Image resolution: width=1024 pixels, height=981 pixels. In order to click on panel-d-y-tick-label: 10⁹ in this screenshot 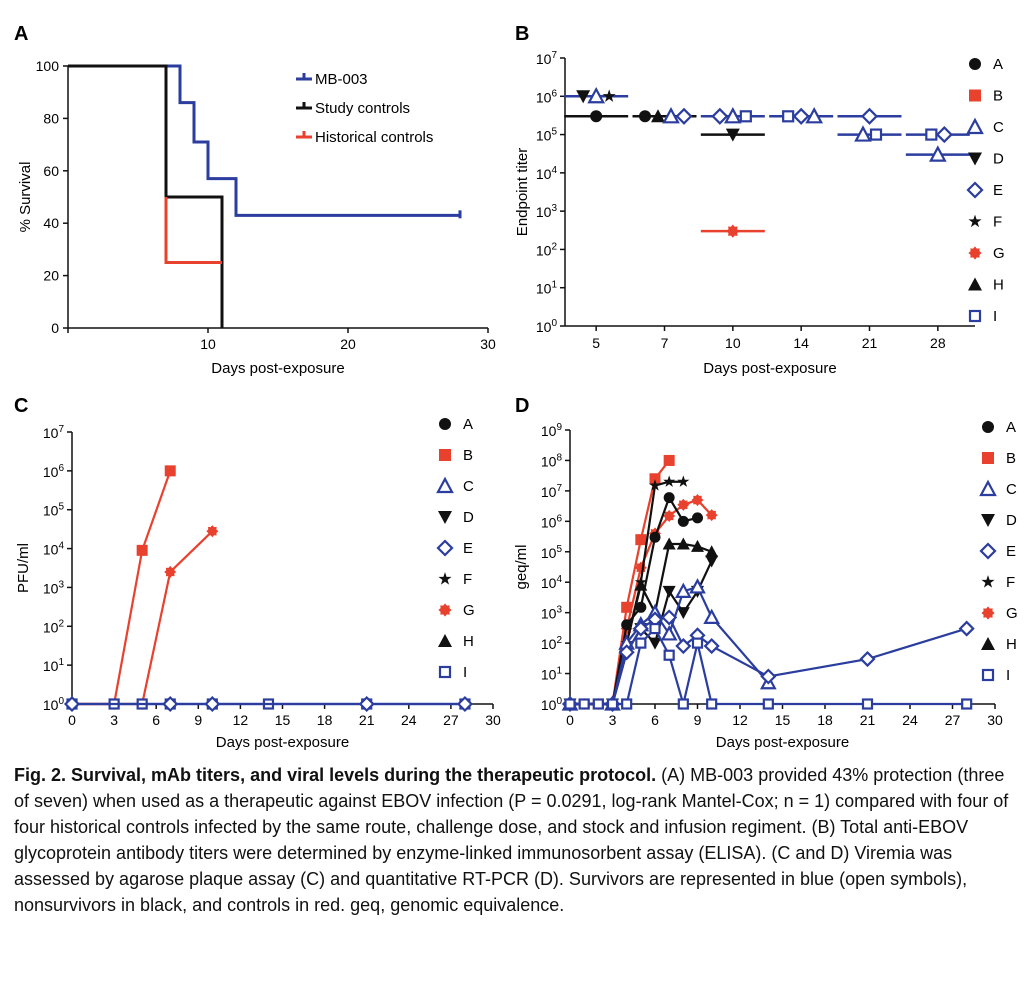, I will do `click(552, 430)`.